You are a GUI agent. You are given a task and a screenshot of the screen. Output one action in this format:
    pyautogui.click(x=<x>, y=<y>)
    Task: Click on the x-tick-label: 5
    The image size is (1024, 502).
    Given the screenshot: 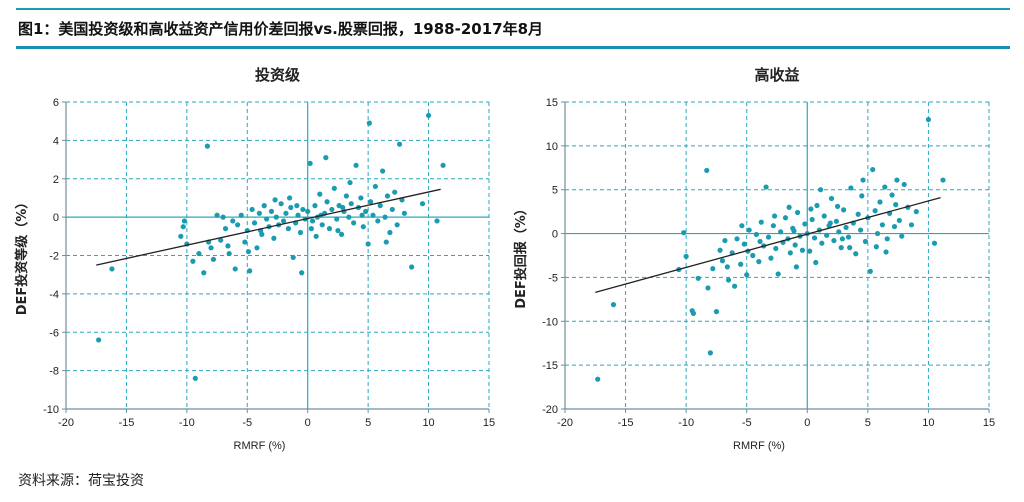 What is the action you would take?
    pyautogui.click(x=368, y=423)
    